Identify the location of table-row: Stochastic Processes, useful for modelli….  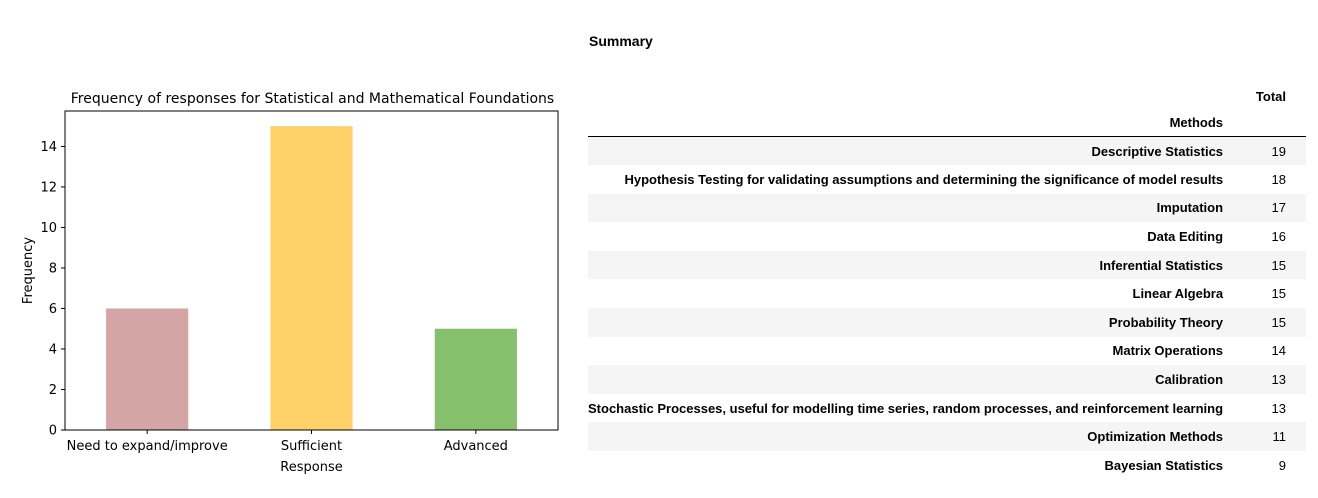
(947, 408).